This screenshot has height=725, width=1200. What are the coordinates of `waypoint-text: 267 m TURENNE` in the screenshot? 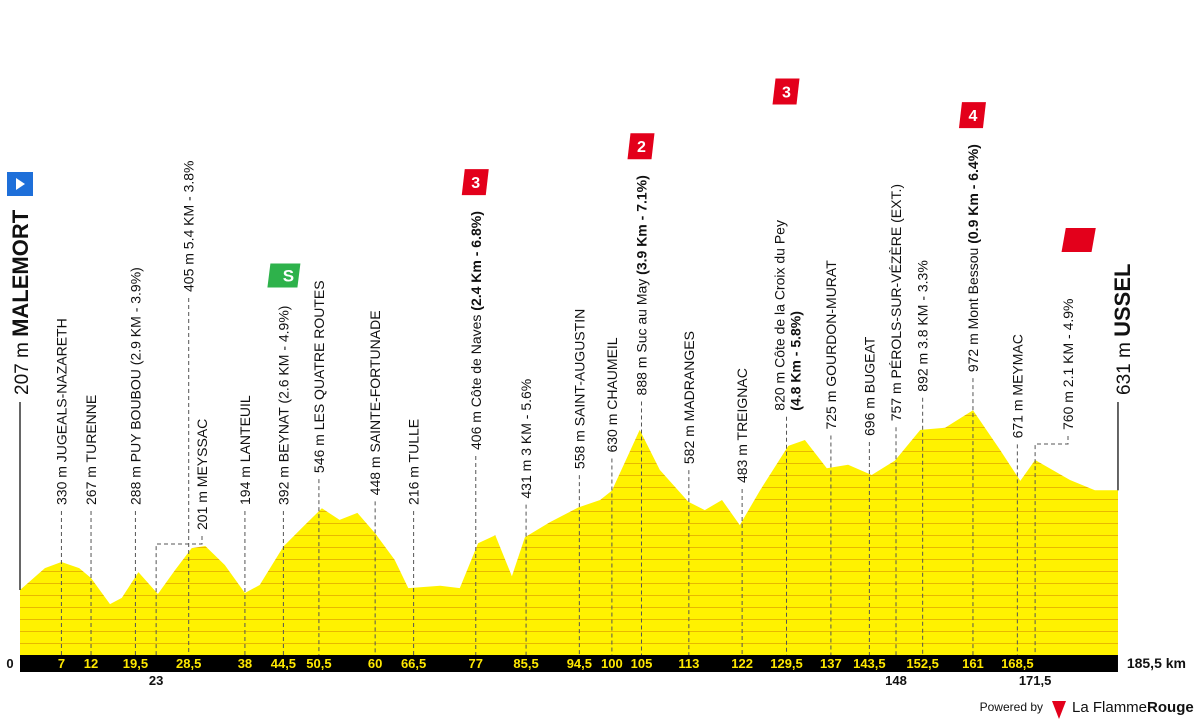 It's located at (91, 450).